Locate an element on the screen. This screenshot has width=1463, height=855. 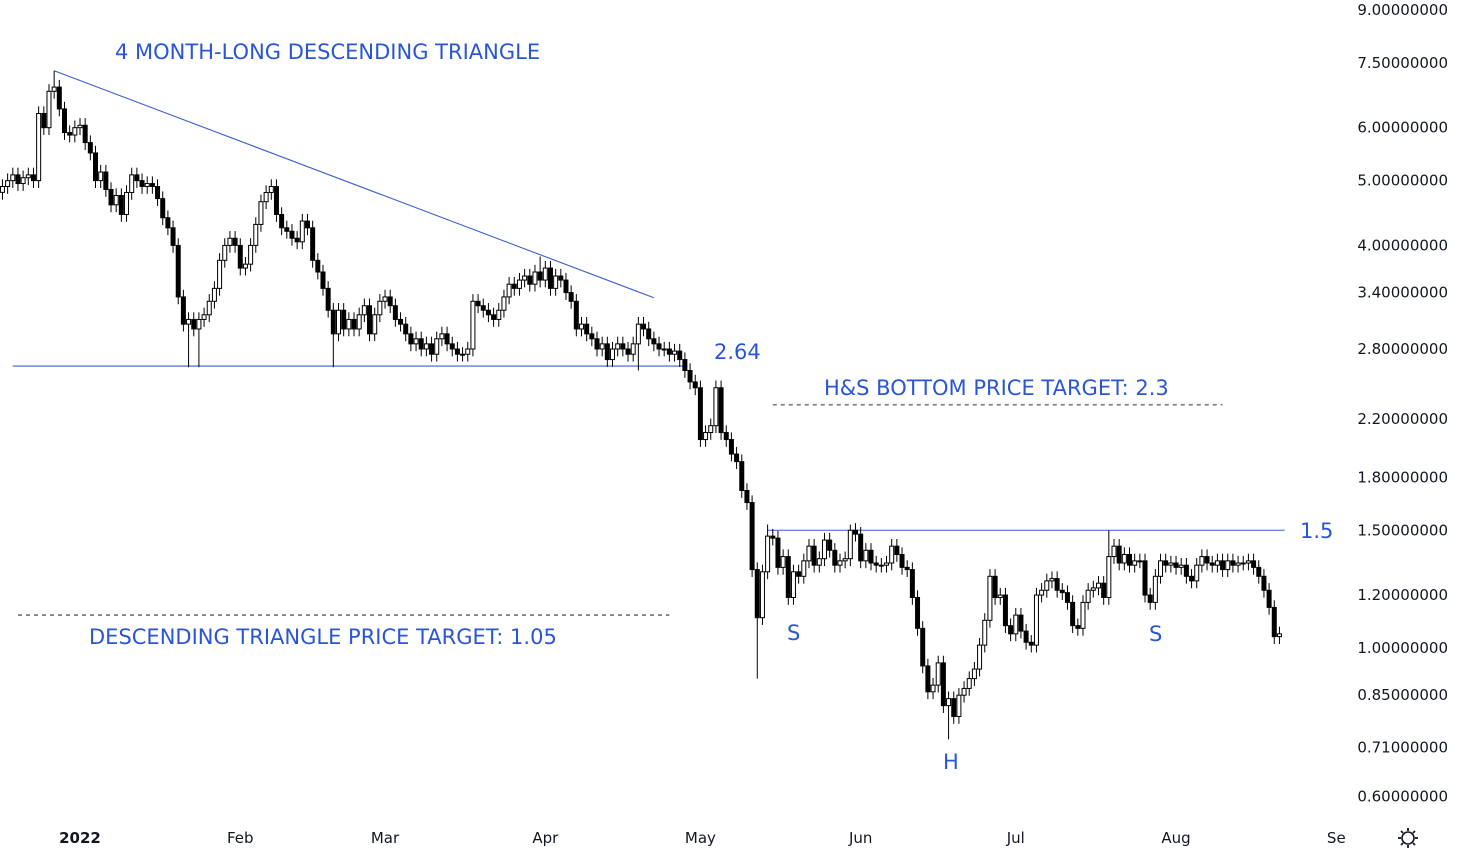
settings-gear-icon is located at coordinates (1408, 838).